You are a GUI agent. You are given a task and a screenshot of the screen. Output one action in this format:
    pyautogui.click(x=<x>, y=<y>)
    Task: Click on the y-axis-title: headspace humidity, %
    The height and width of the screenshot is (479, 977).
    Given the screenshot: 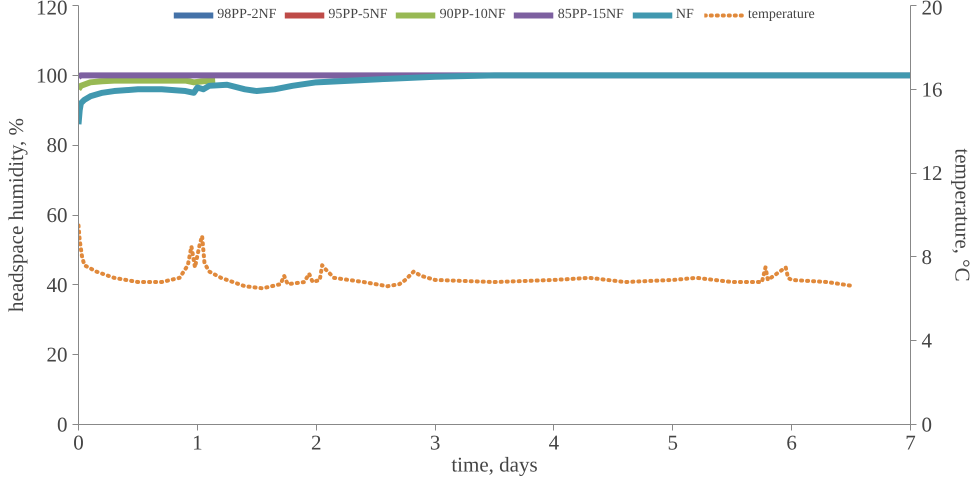 What is the action you would take?
    pyautogui.click(x=16, y=215)
    